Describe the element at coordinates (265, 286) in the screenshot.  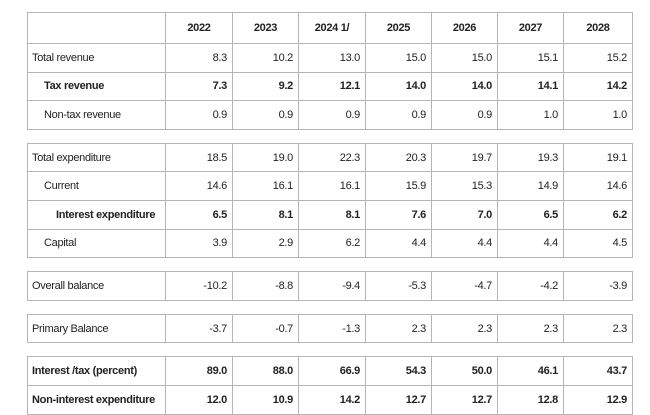
I see `value-cell: -8.8` at that location.